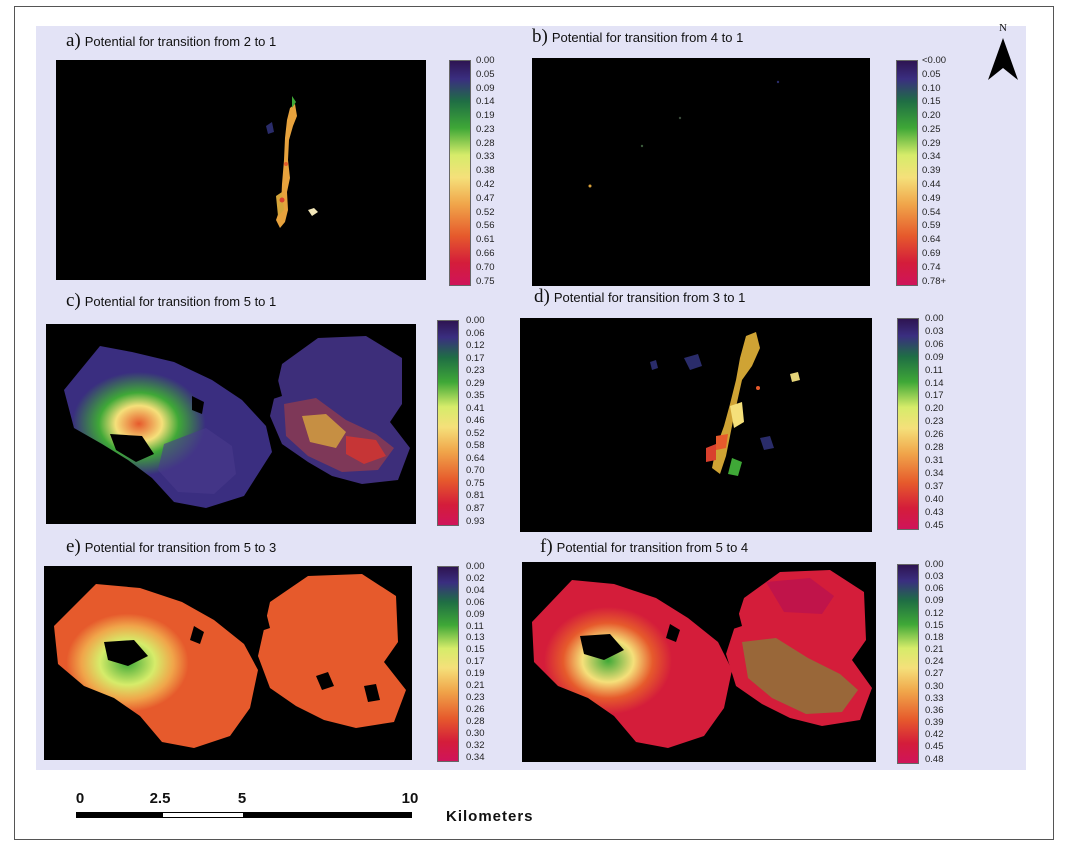 This screenshot has height=846, width=1068. What do you see at coordinates (934, 396) in the screenshot?
I see `panel-d-tick: 0.17` at bounding box center [934, 396].